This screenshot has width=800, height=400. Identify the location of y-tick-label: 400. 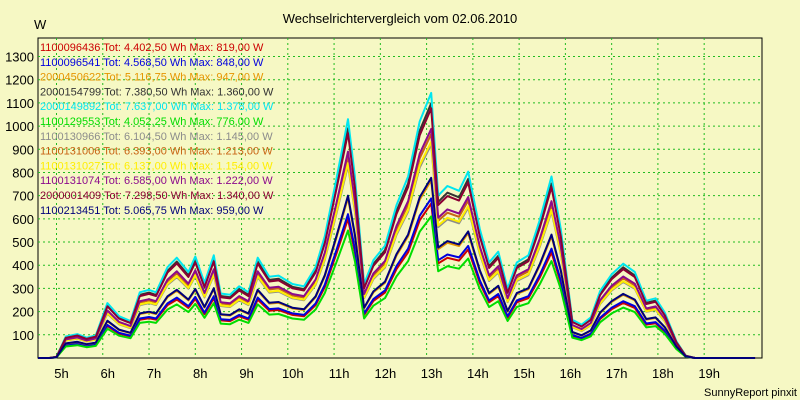
(23, 265).